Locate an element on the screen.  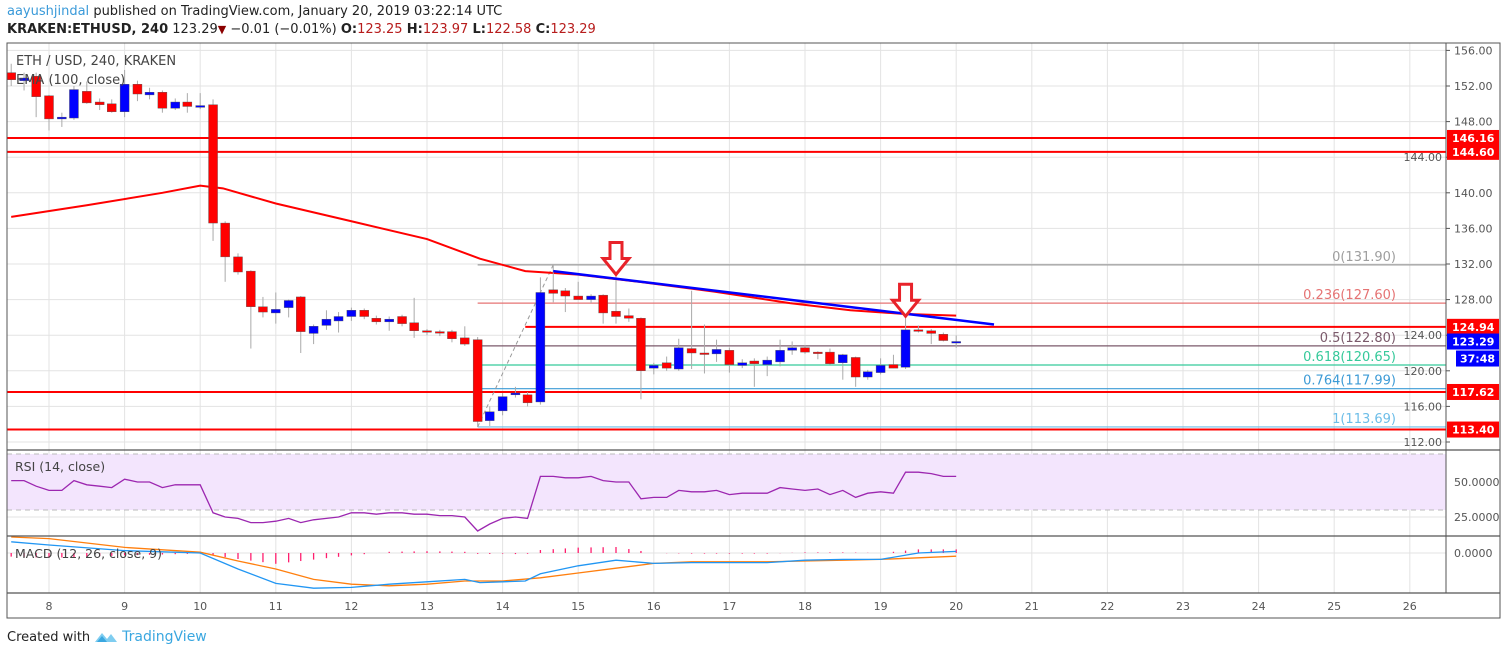
date-tick-label: 8 is located at coordinates (49, 606).